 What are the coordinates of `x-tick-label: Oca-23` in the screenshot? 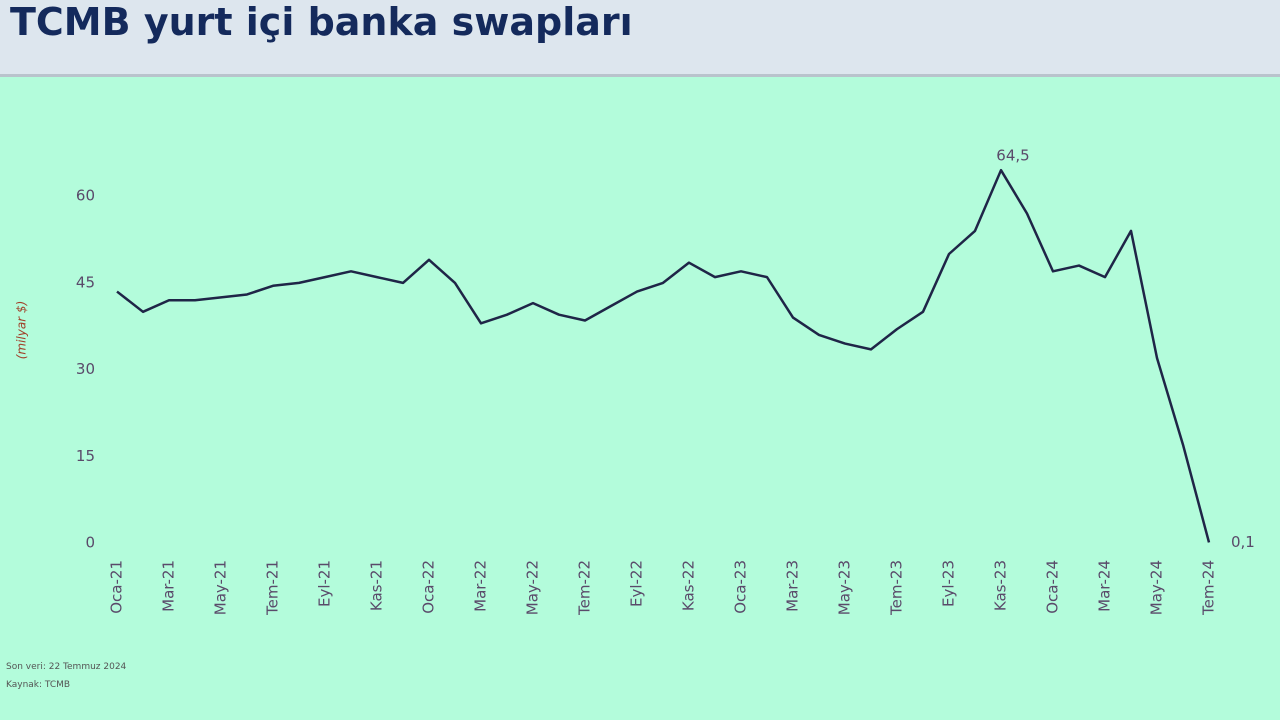 It's located at (741, 587).